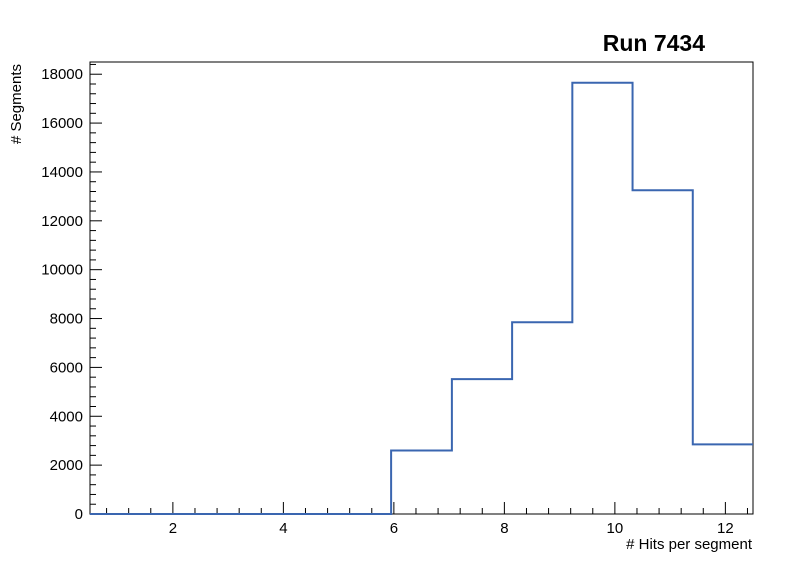 The width and height of the screenshot is (796, 572). What do you see at coordinates (451, 528) in the screenshot?
I see `x-axis-tick-labels: 2 4 6 8 10 12` at bounding box center [451, 528].